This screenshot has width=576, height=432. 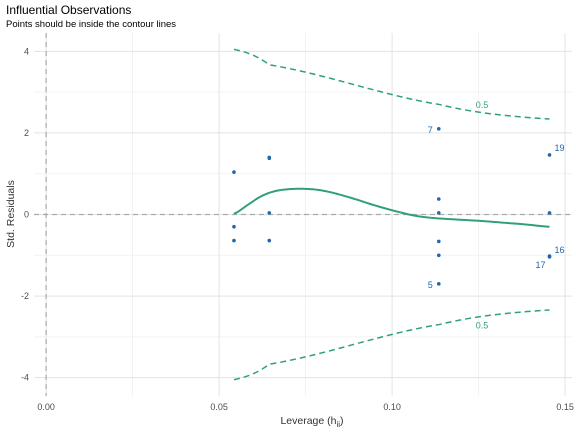 What do you see at coordinates (68, 10) in the screenshot?
I see `chart-title: Influential Observations` at bounding box center [68, 10].